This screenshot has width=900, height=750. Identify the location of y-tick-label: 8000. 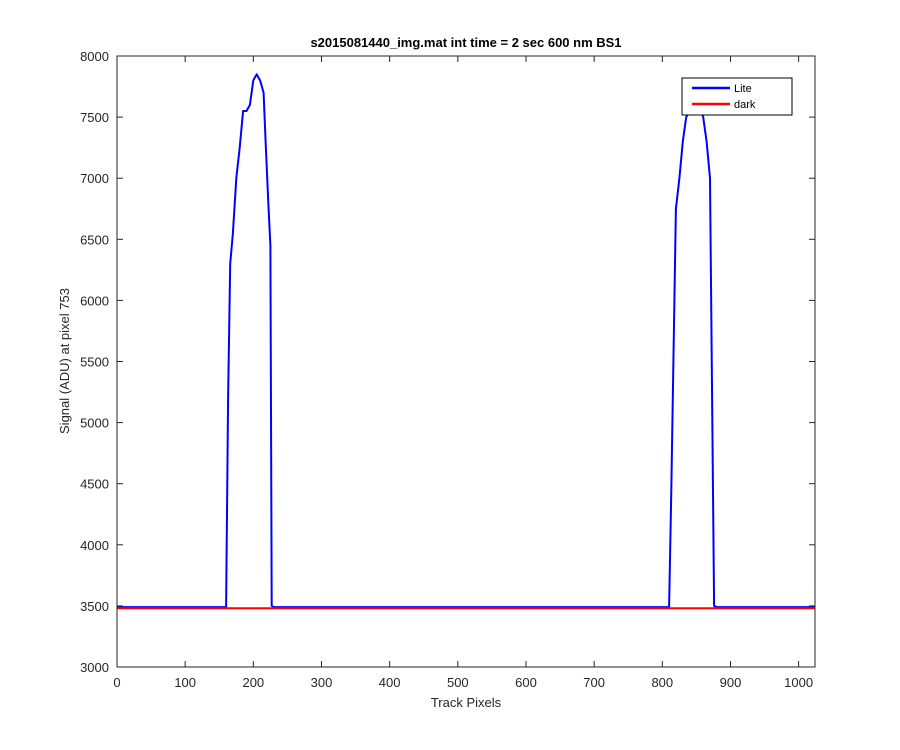
(94, 56).